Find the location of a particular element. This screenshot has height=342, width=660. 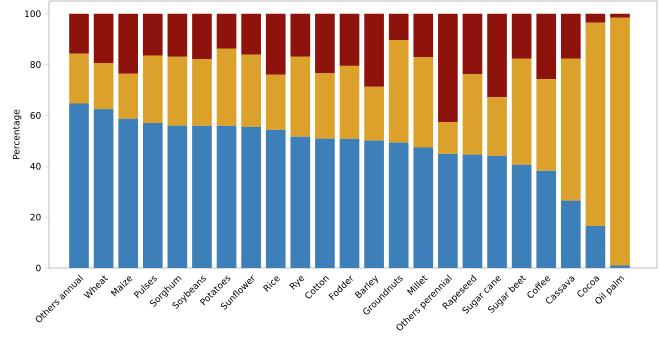

y-tick-label: 60 is located at coordinates (35, 115).